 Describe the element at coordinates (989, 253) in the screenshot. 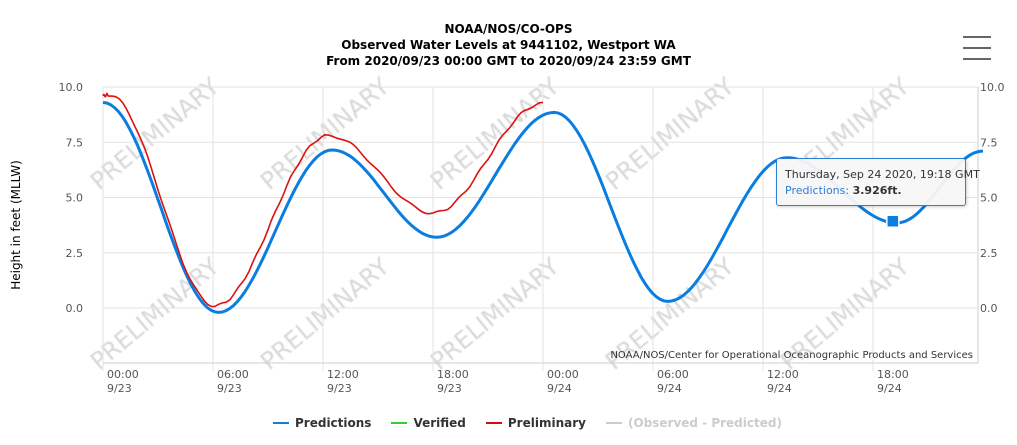

I see `y-tick-right: 2.5` at that location.